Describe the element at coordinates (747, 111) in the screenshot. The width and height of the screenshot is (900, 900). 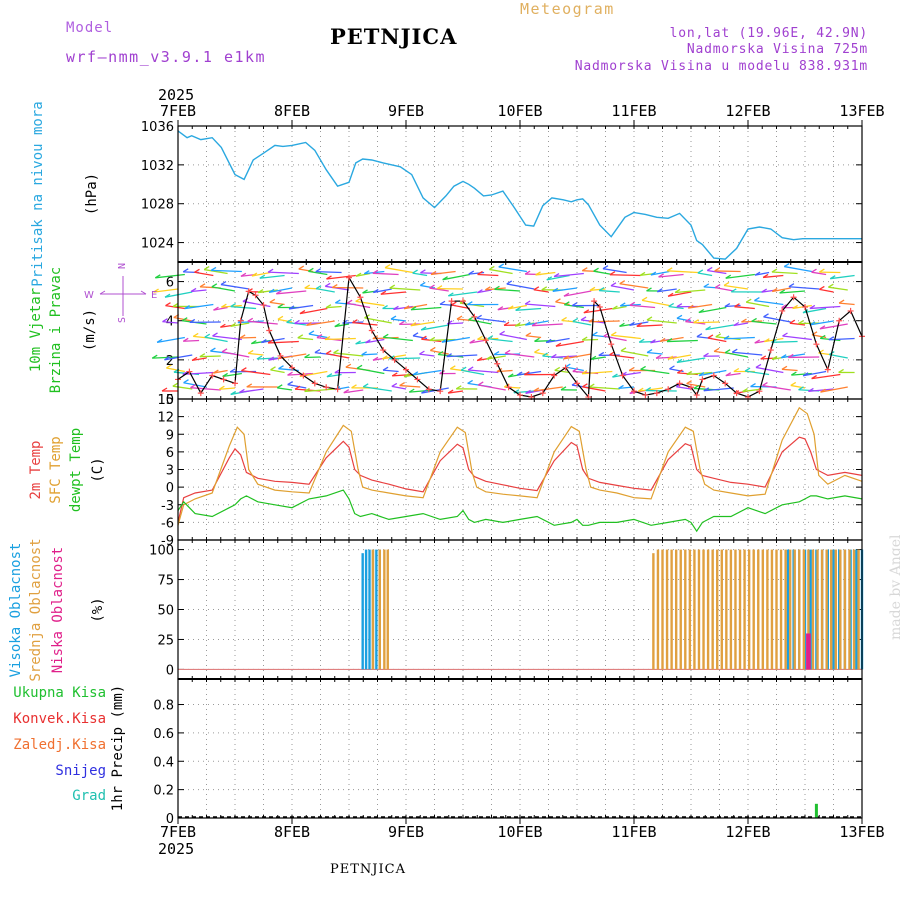
I see `x-tick-label-top: 12FEB` at that location.